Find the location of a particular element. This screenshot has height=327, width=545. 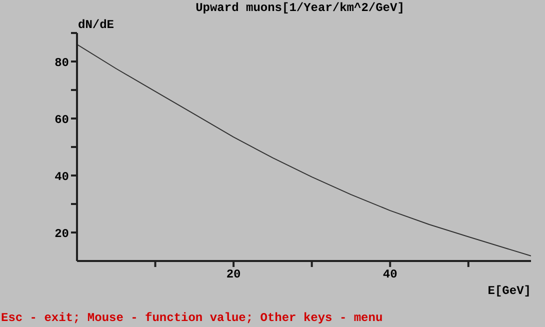

y-tick-label: 80 is located at coordinates (61, 63).